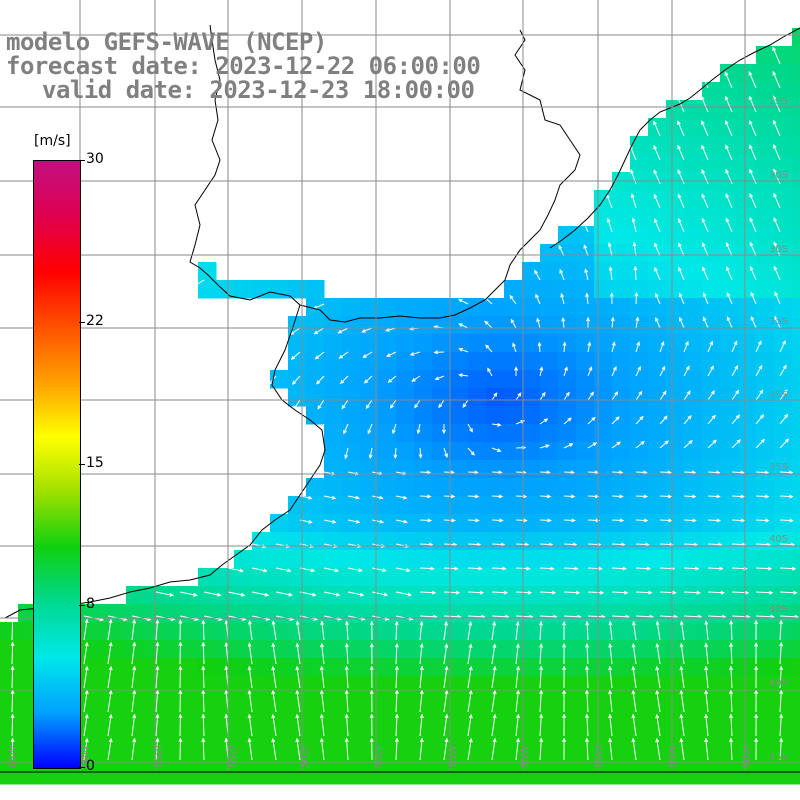  Describe the element at coordinates (778, 395) in the screenshot. I see `latitude-label: 35S` at that location.